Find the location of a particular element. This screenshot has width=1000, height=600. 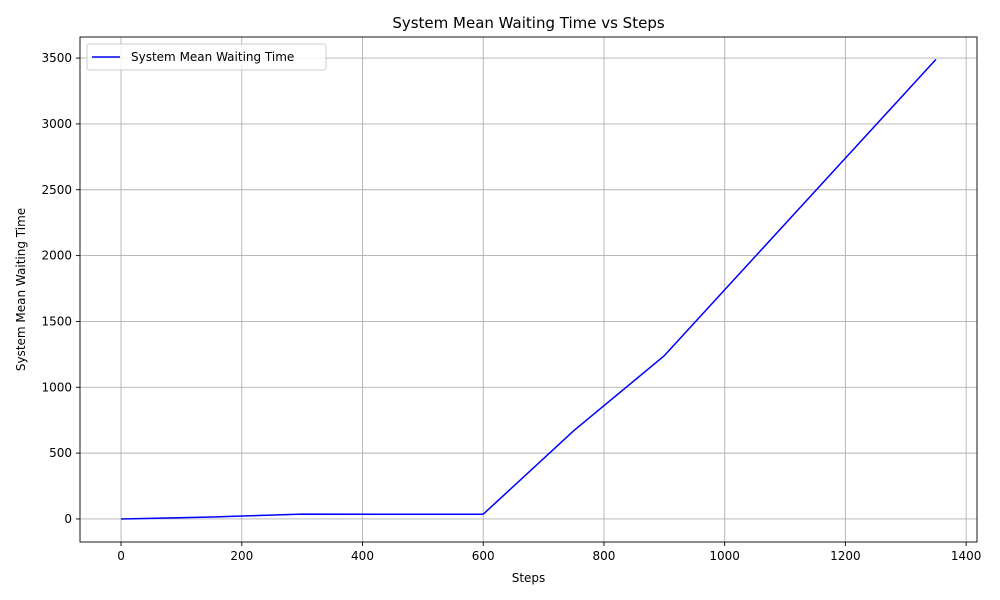

y-tick-label: 1500 is located at coordinates (56, 321).